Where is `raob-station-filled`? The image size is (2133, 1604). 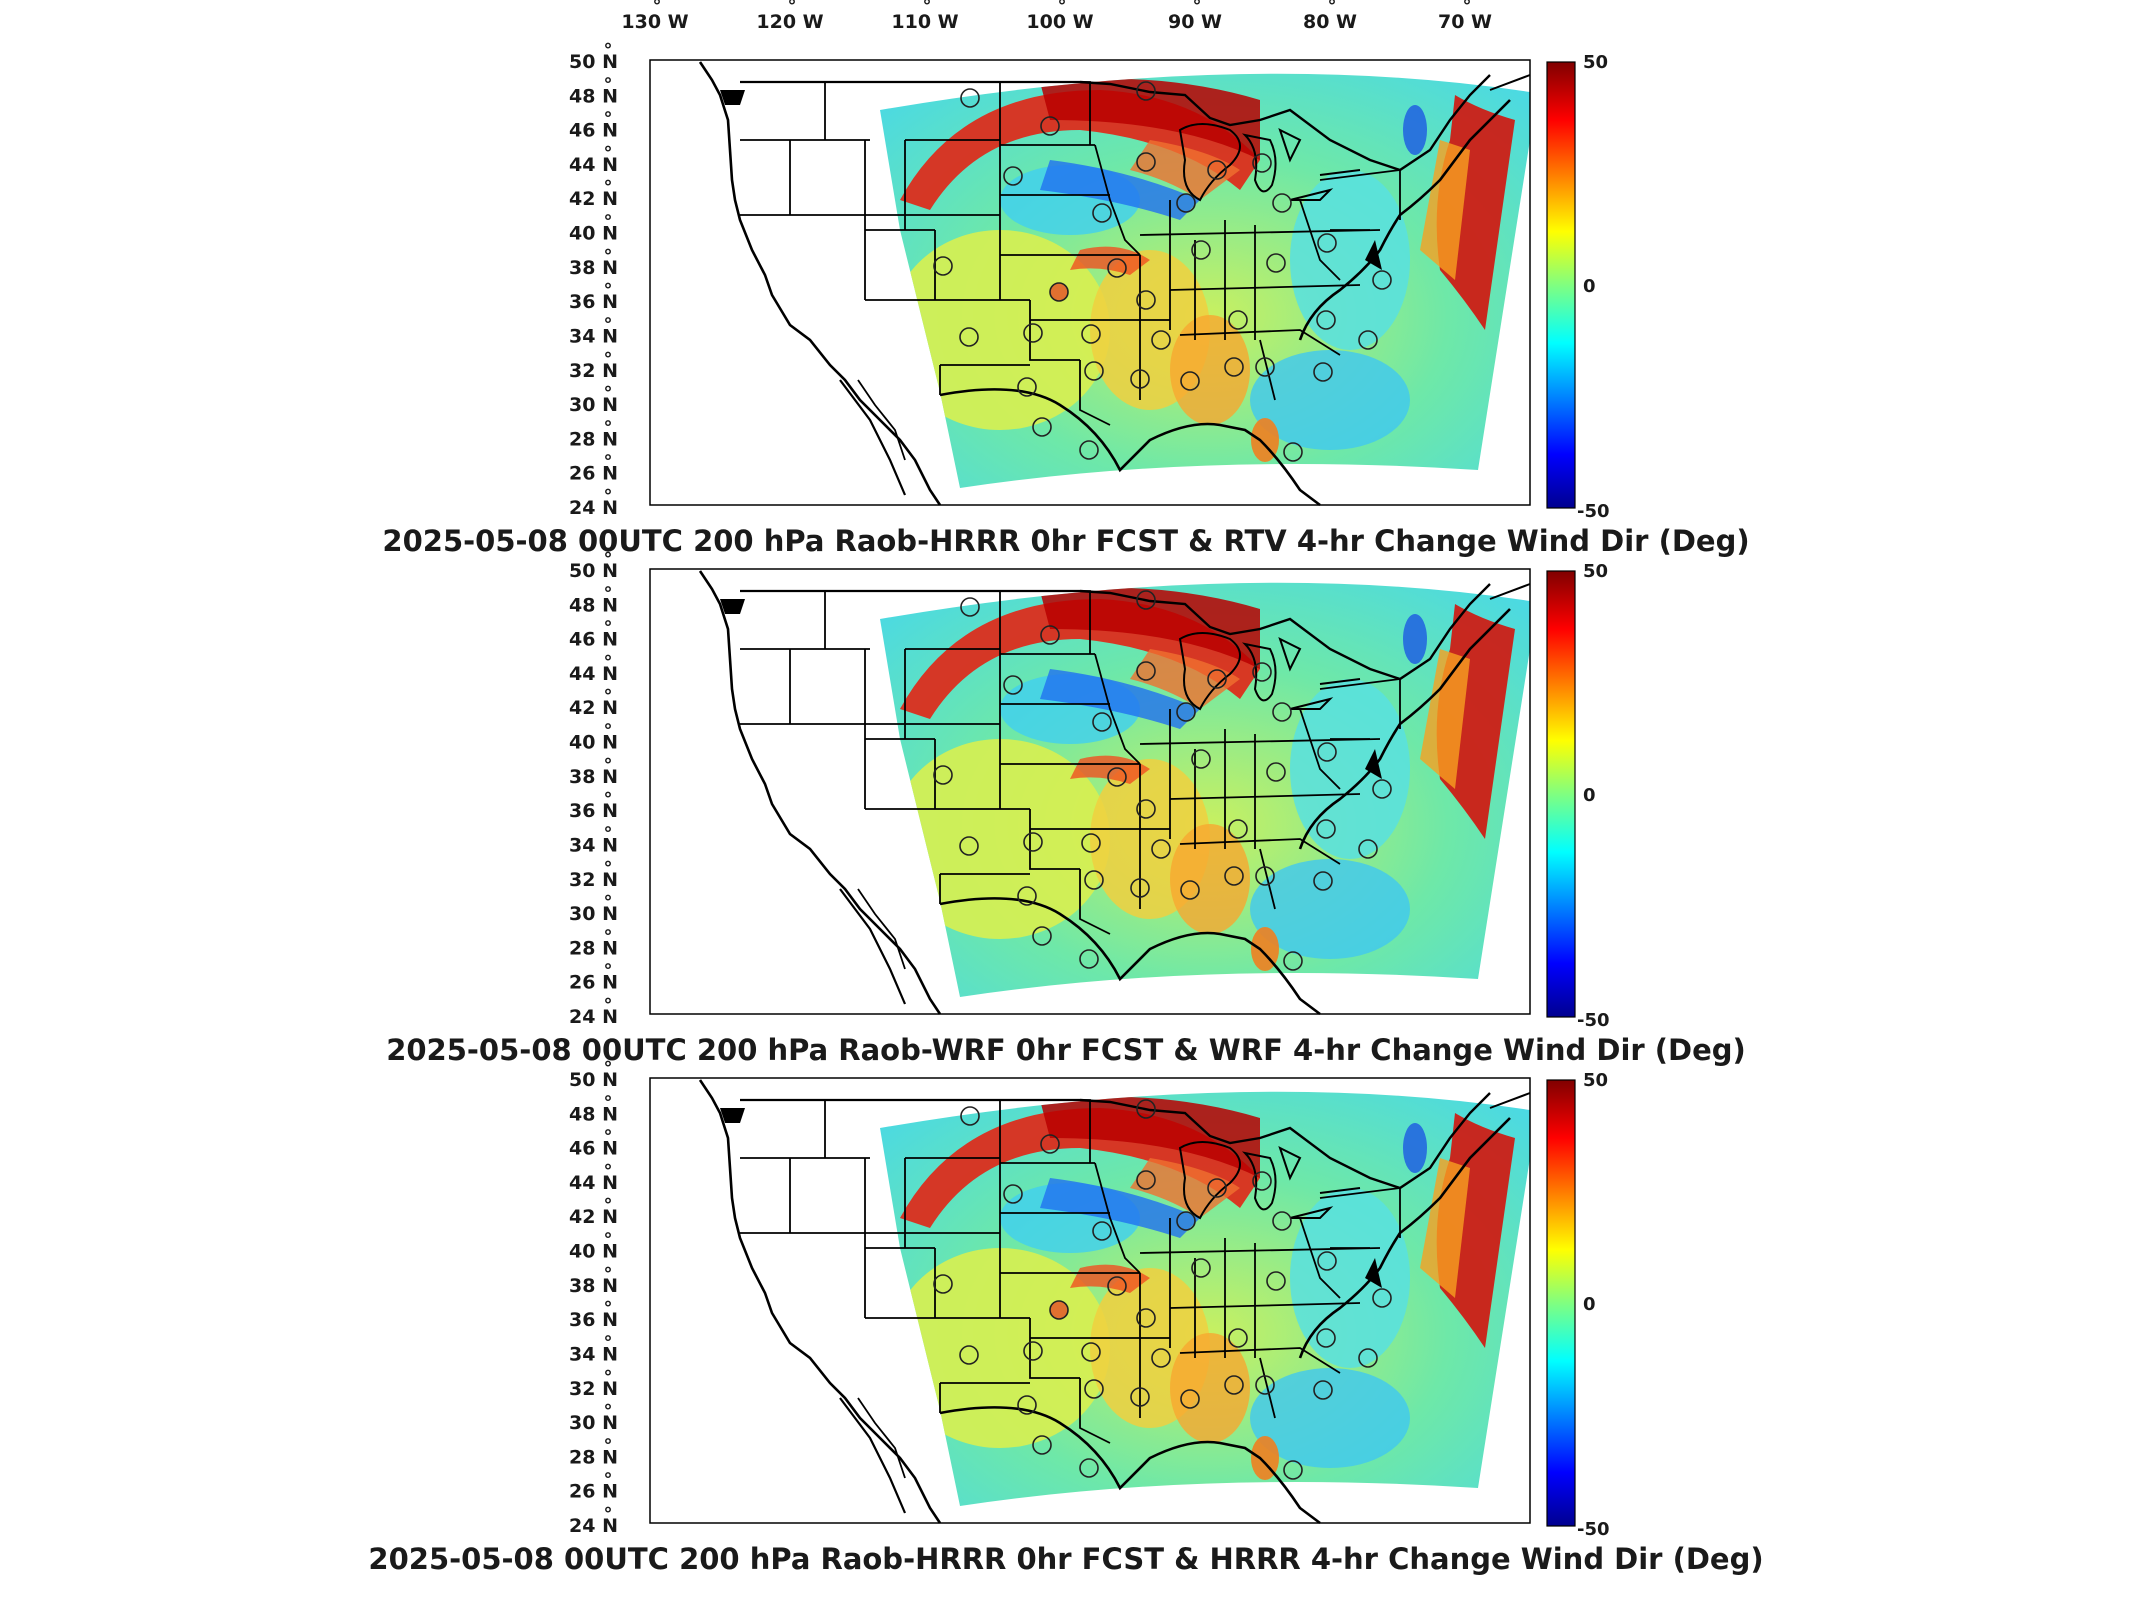 raob-station-filled is located at coordinates (1059, 292).